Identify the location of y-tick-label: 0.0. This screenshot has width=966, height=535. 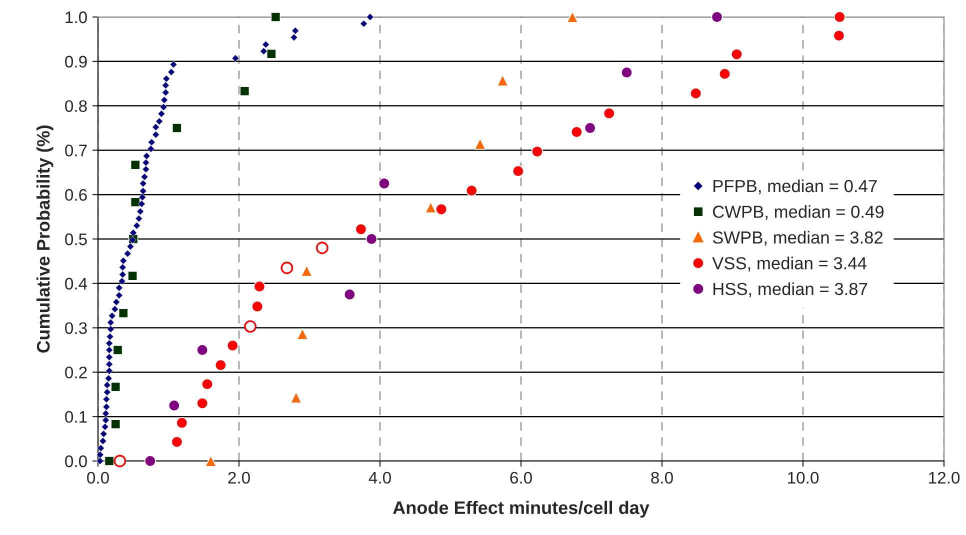
(76, 461).